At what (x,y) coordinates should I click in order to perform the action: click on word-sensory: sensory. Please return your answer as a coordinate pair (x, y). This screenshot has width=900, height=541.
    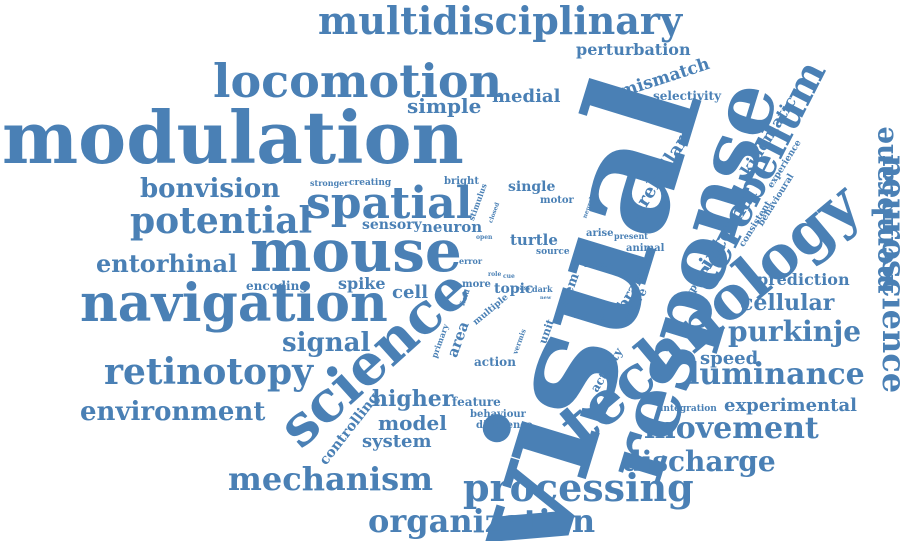
    Looking at the image, I should click on (392, 225).